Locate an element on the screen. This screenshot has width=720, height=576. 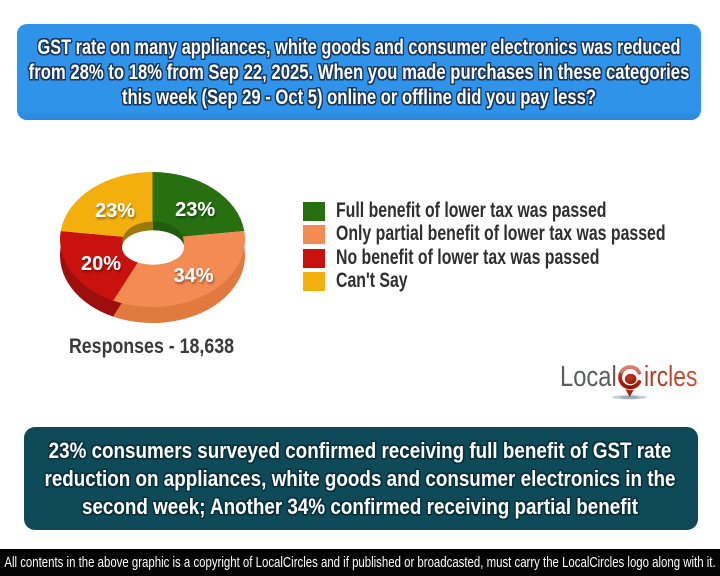
svg-text: 34% is located at coordinates (193, 276).